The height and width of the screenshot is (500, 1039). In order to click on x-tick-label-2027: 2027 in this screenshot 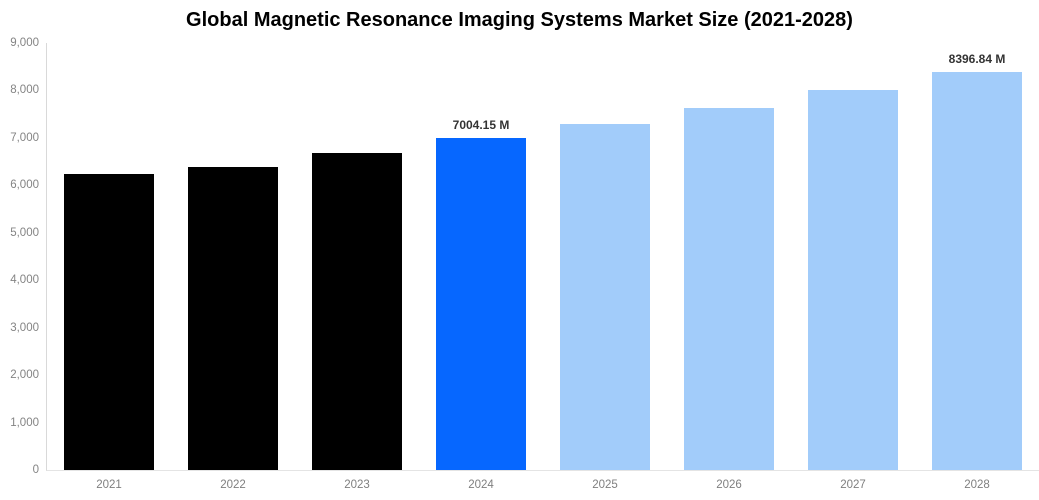, I will do `click(853, 485)`.